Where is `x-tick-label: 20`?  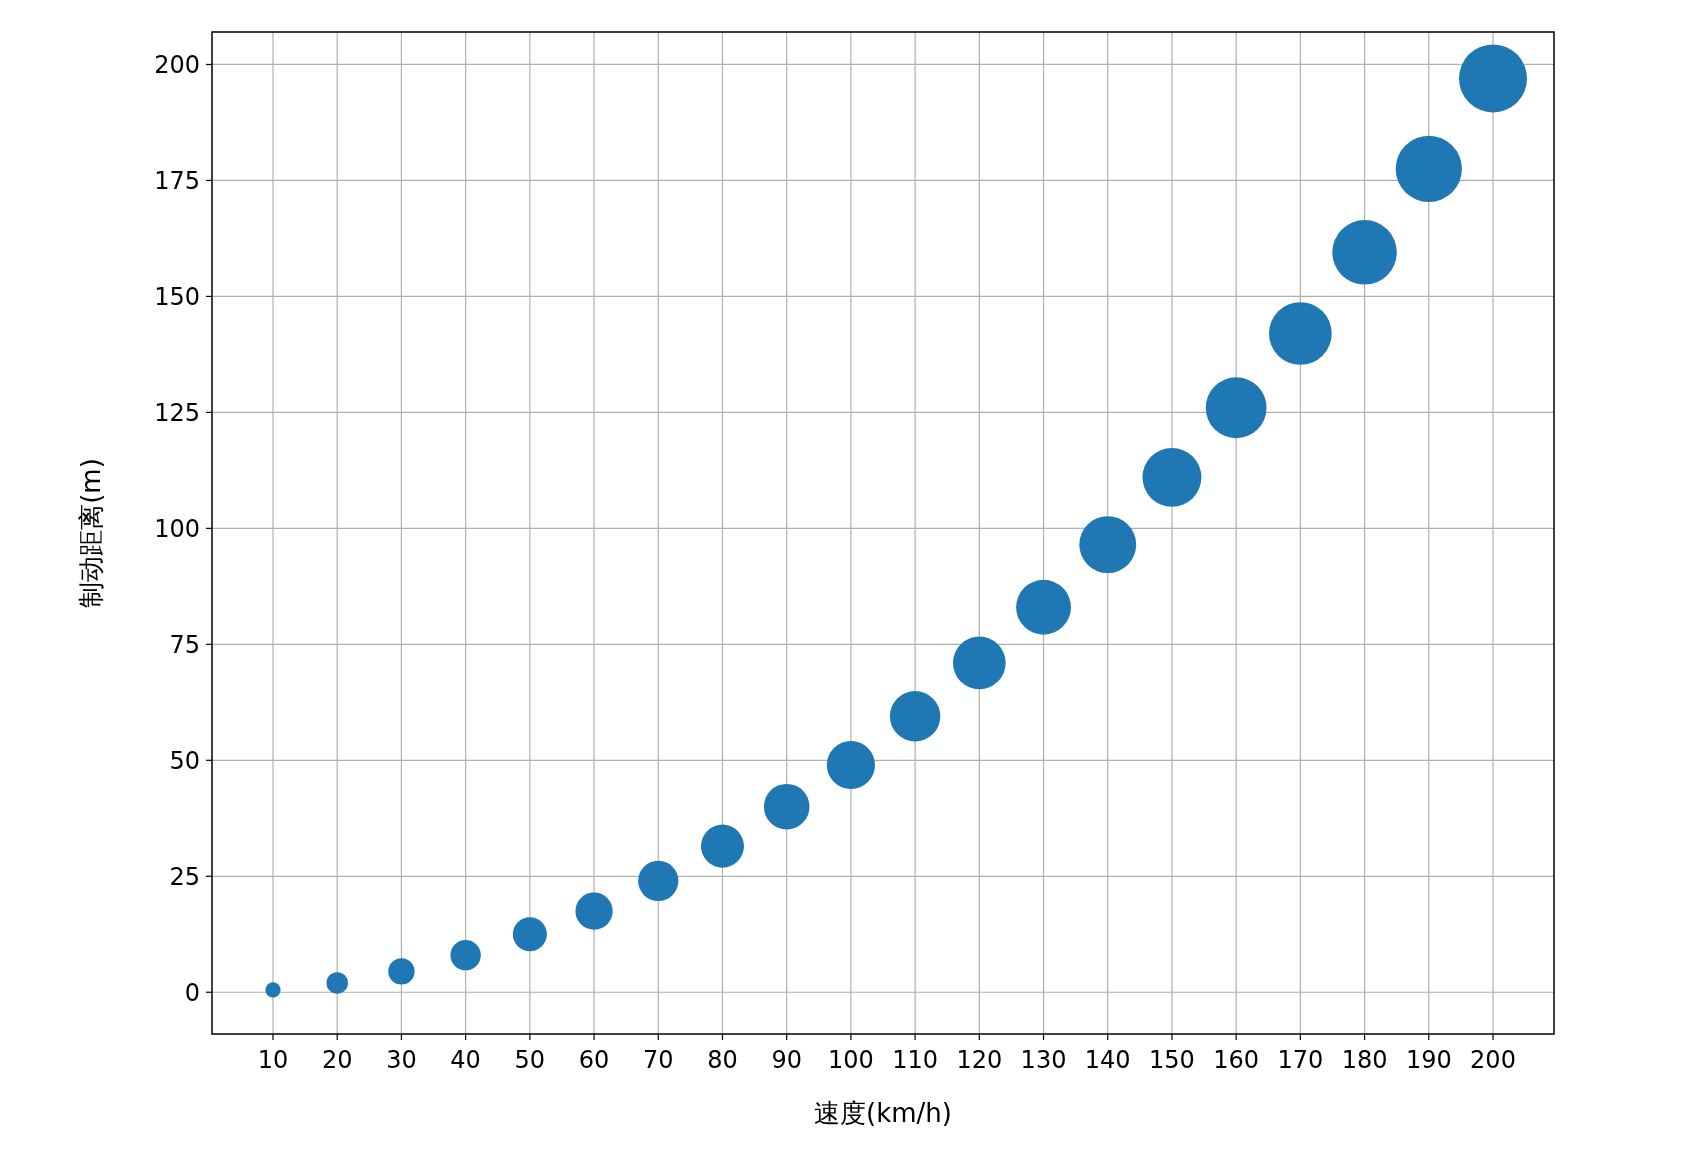 x-tick-label: 20 is located at coordinates (337, 1060).